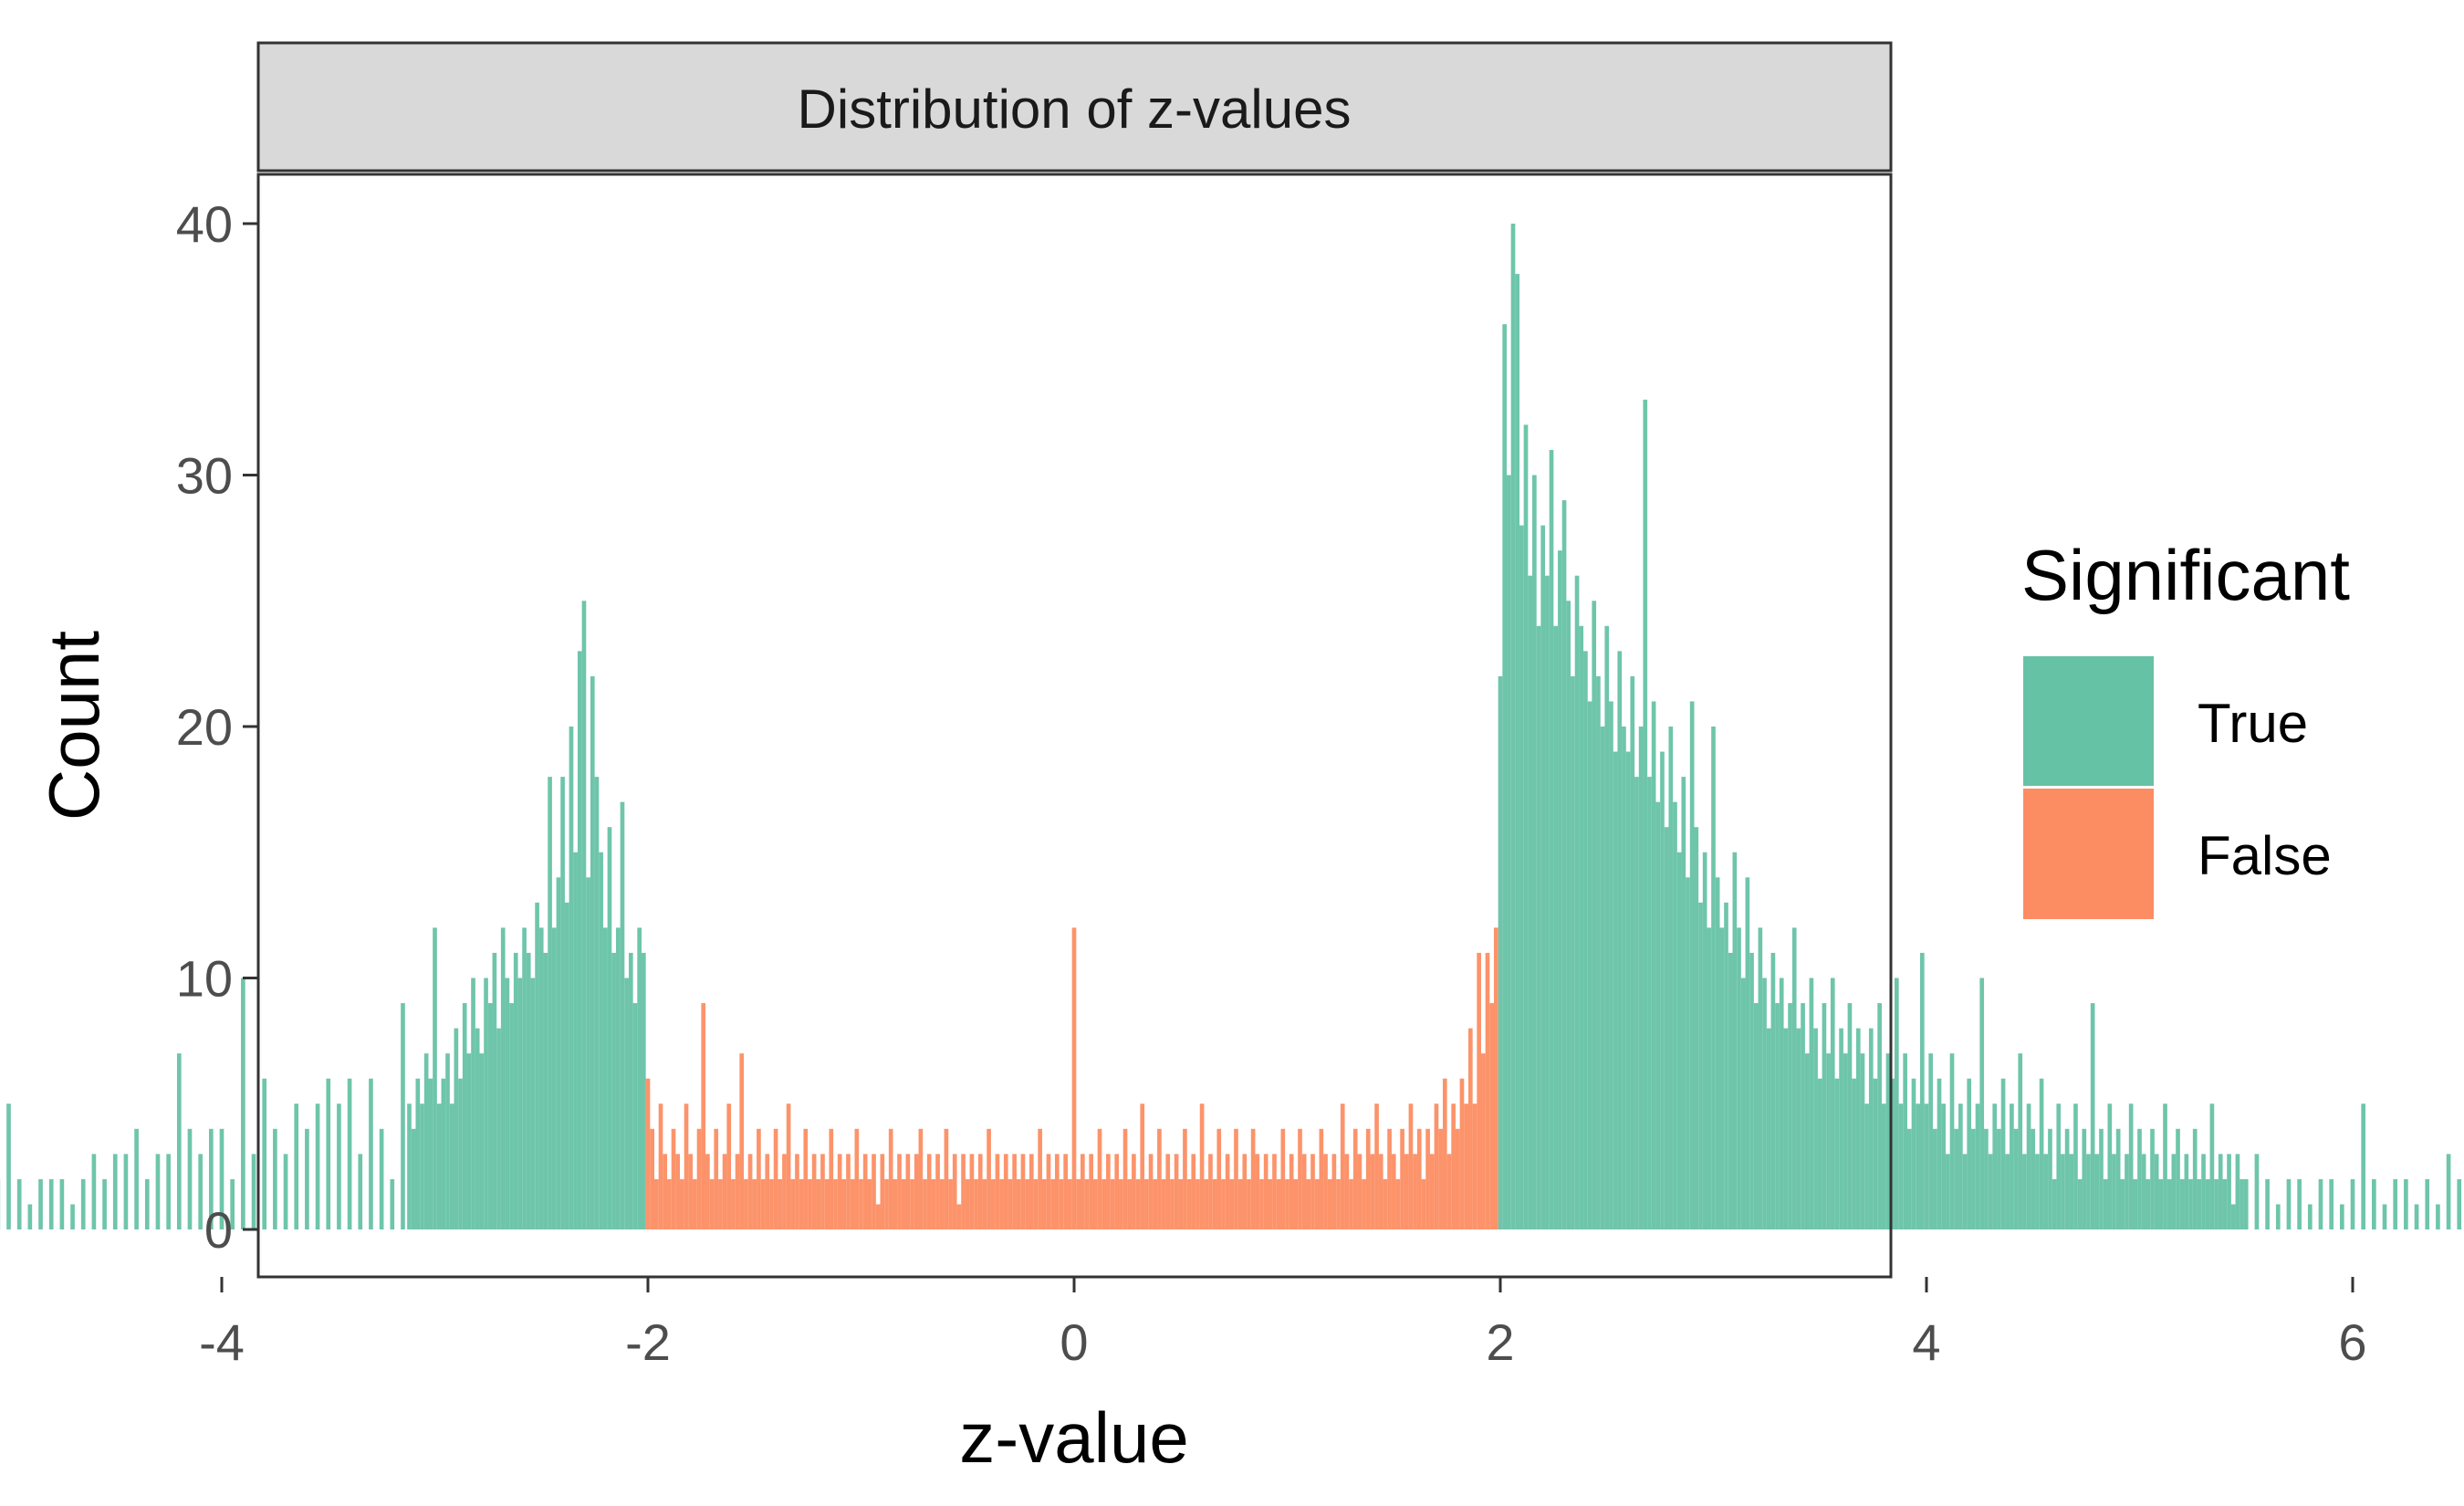 The image size is (2464, 1506). I want to click on y-tick-label: 40, so click(204, 224).